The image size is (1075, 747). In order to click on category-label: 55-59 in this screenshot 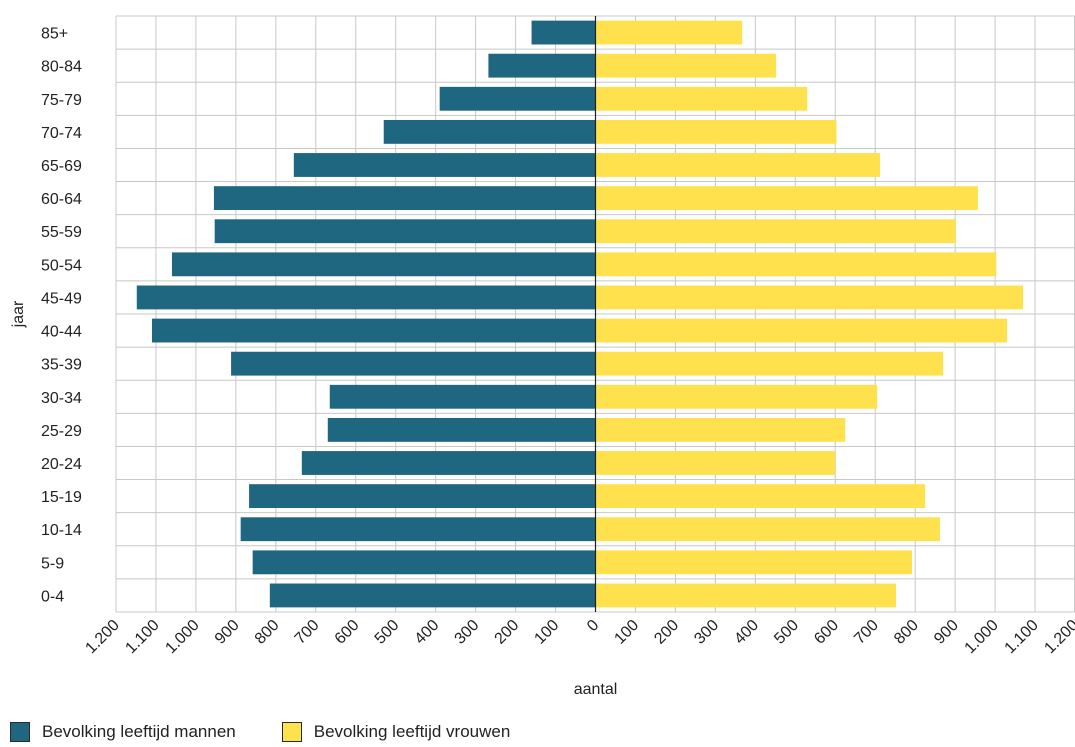, I will do `click(61, 232)`.